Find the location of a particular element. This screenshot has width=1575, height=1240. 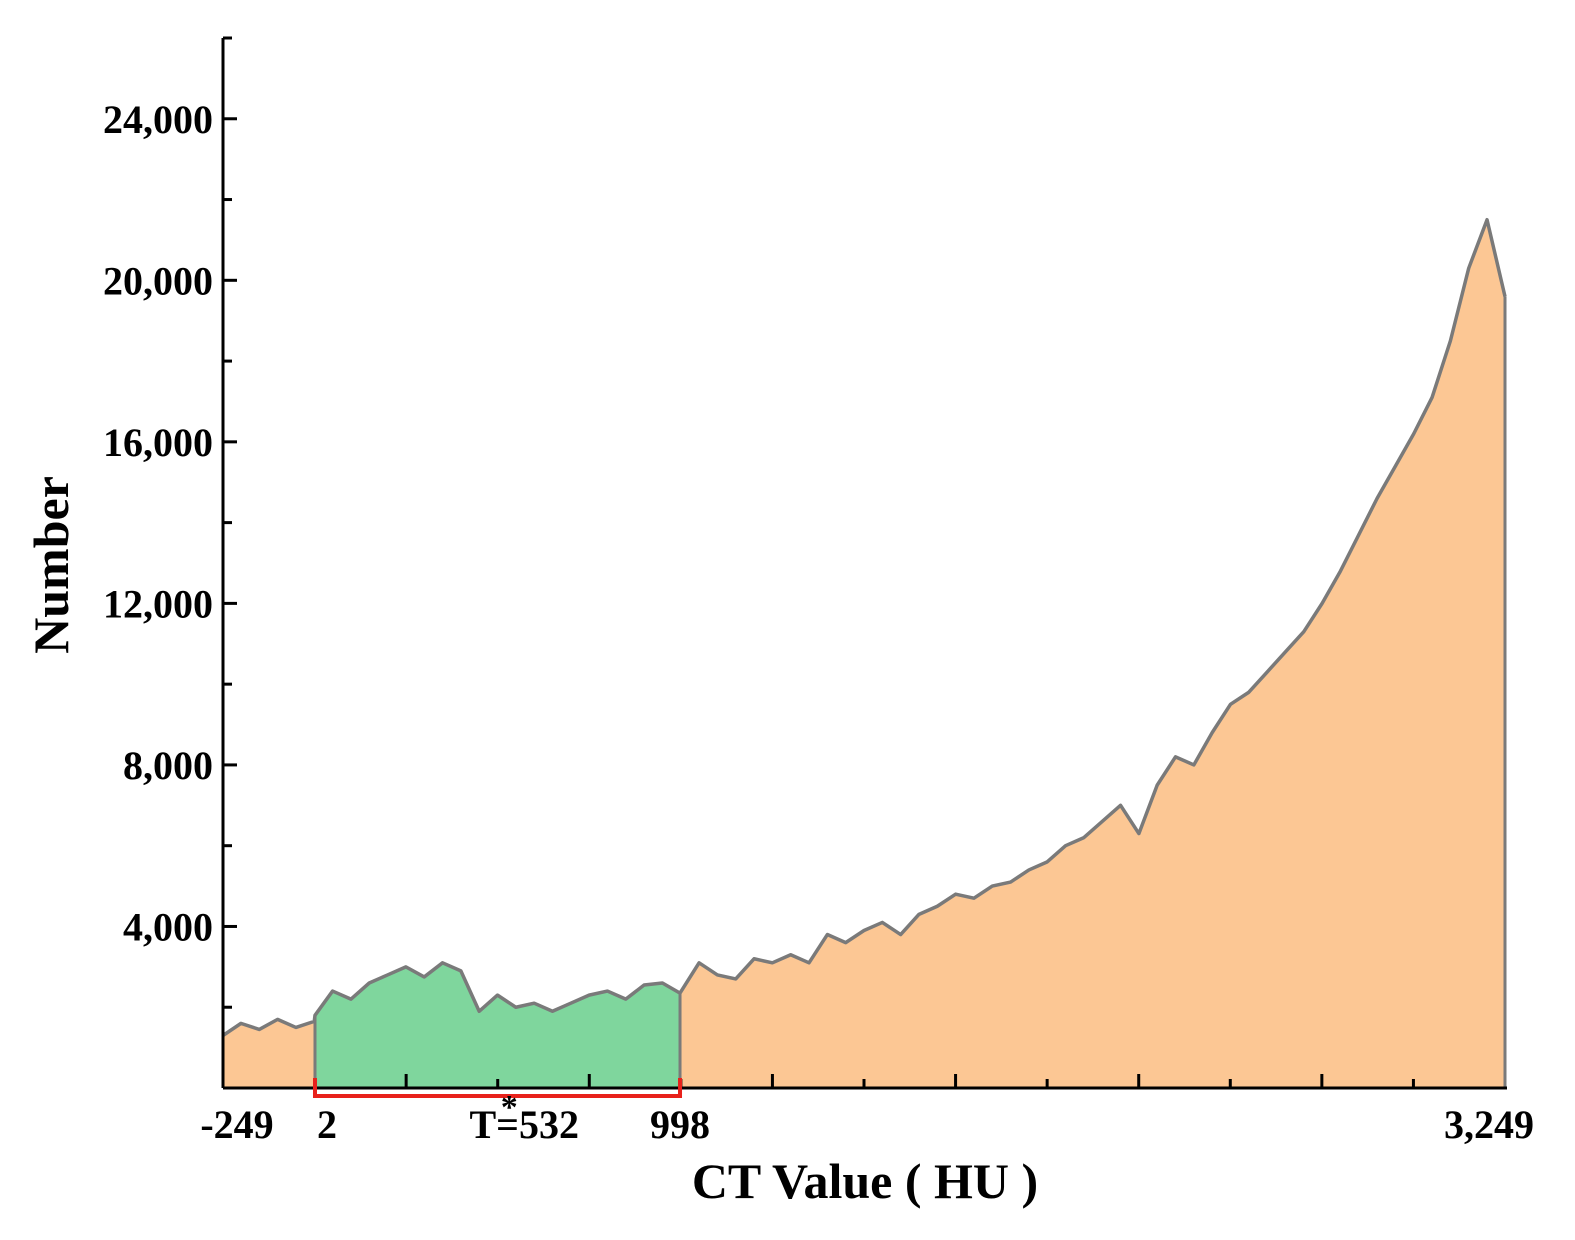

y-tick-label: 4,000 is located at coordinates (168, 926).